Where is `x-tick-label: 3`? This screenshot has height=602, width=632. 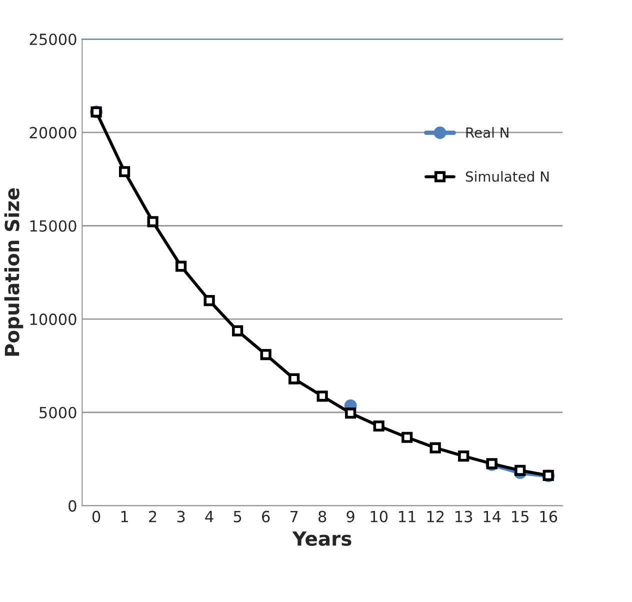
x-tick-label: 3 is located at coordinates (181, 516).